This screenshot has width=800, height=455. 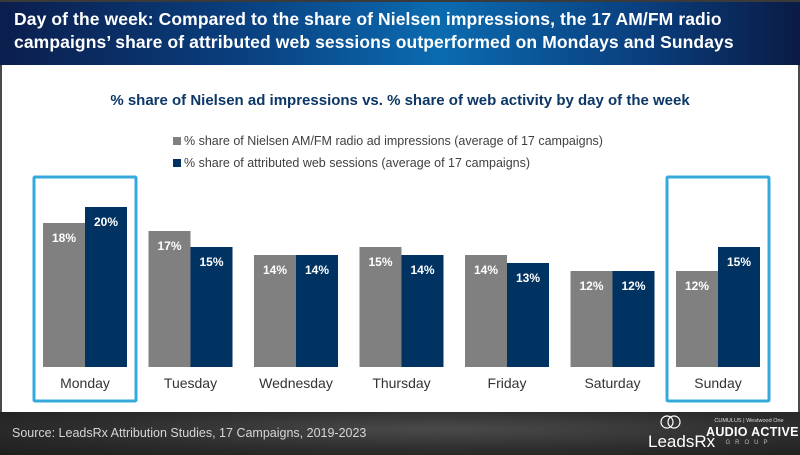 I want to click on leadsrx-wordmark: LeadsRx, so click(x=682, y=441).